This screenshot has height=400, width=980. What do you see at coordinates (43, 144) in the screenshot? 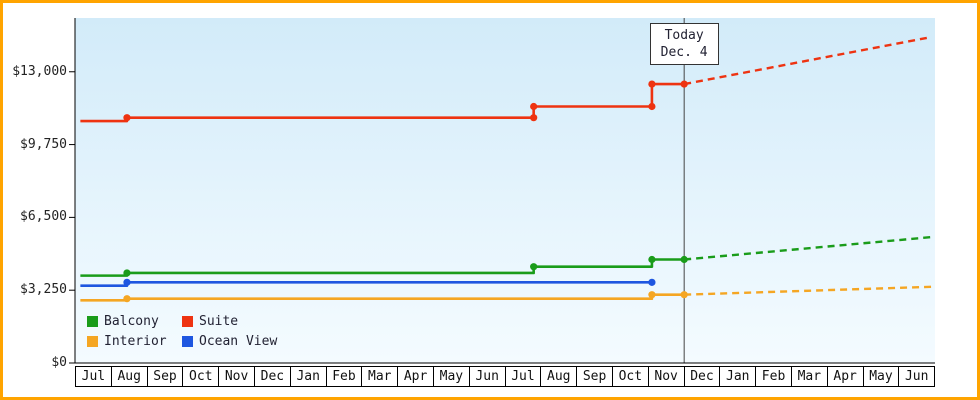
I see `y-tick-label: $9,750` at bounding box center [43, 144].